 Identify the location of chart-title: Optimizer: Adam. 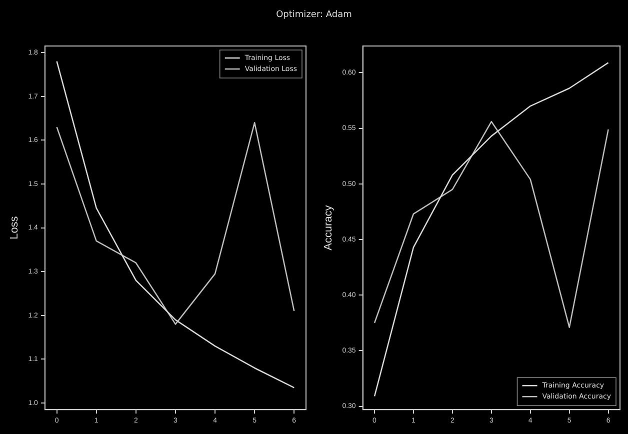
(314, 15).